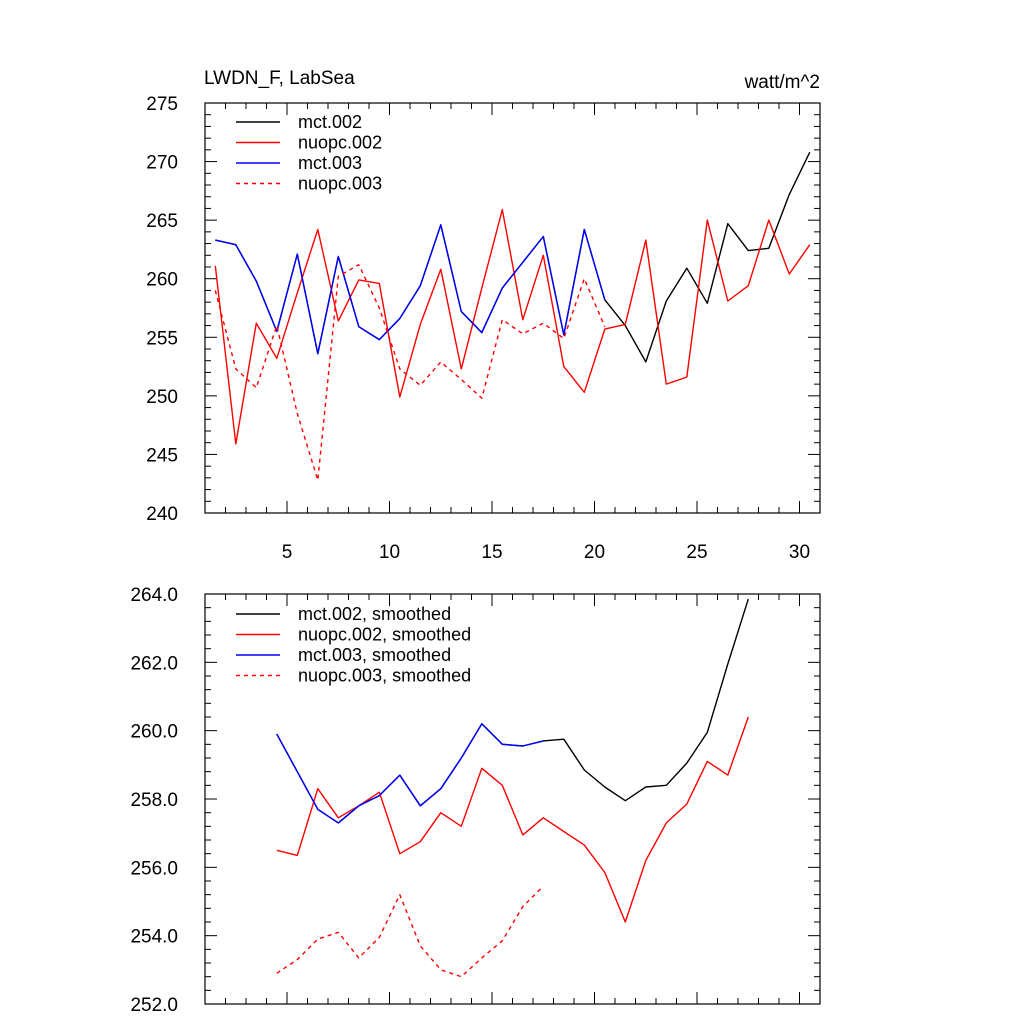 The height and width of the screenshot is (1024, 1024). Describe the element at coordinates (162, 104) in the screenshot. I see `y-tick-label: 275` at that location.